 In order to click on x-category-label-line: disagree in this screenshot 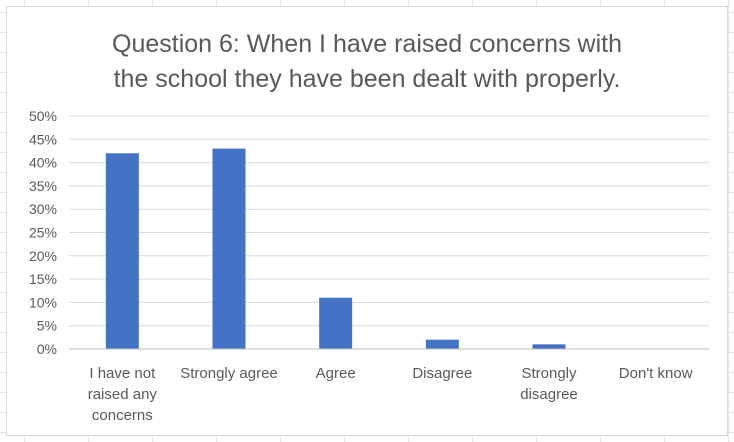, I will do `click(549, 394)`.